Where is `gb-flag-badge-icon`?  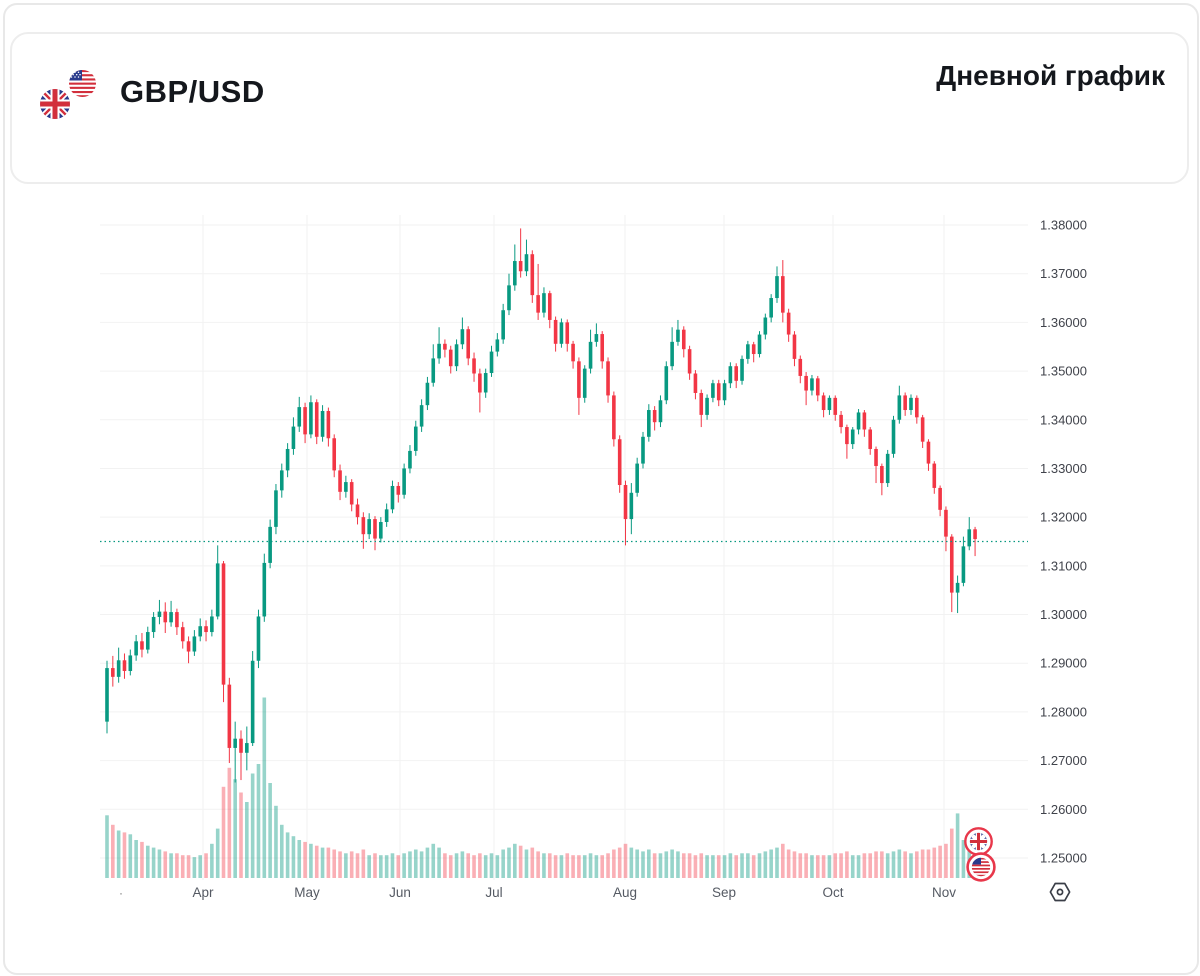 gb-flag-badge-icon is located at coordinates (978, 841).